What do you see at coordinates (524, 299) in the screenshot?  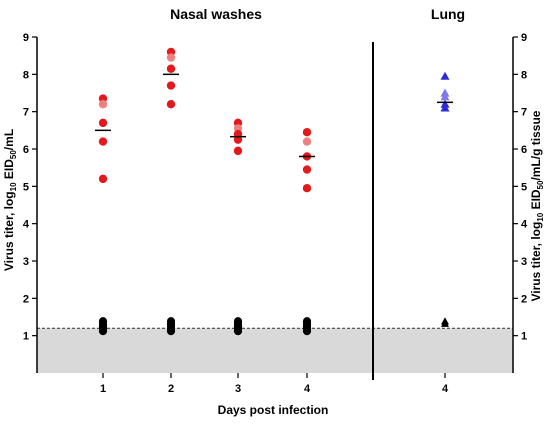 I see `right-y-tick-label: 2` at bounding box center [524, 299].